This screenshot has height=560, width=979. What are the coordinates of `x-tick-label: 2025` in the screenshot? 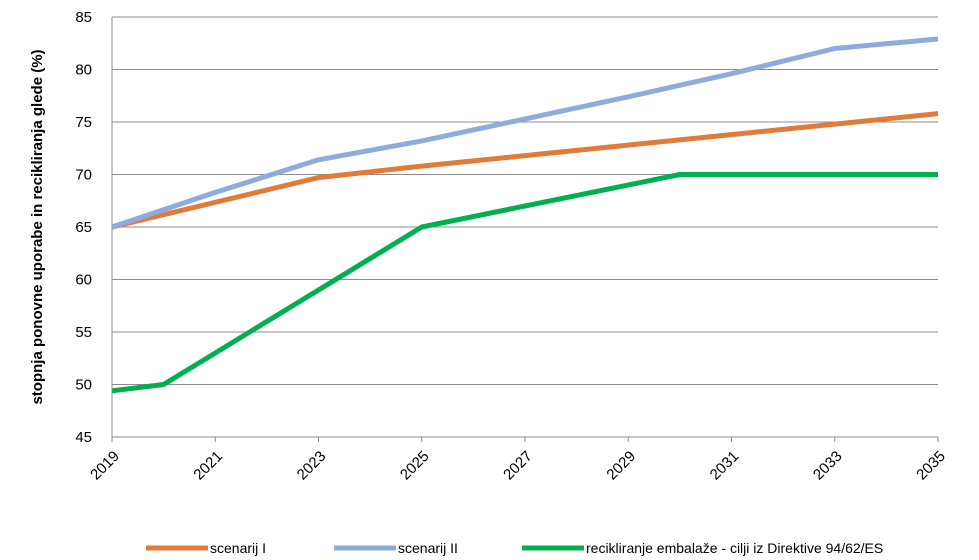 It's located at (415, 466).